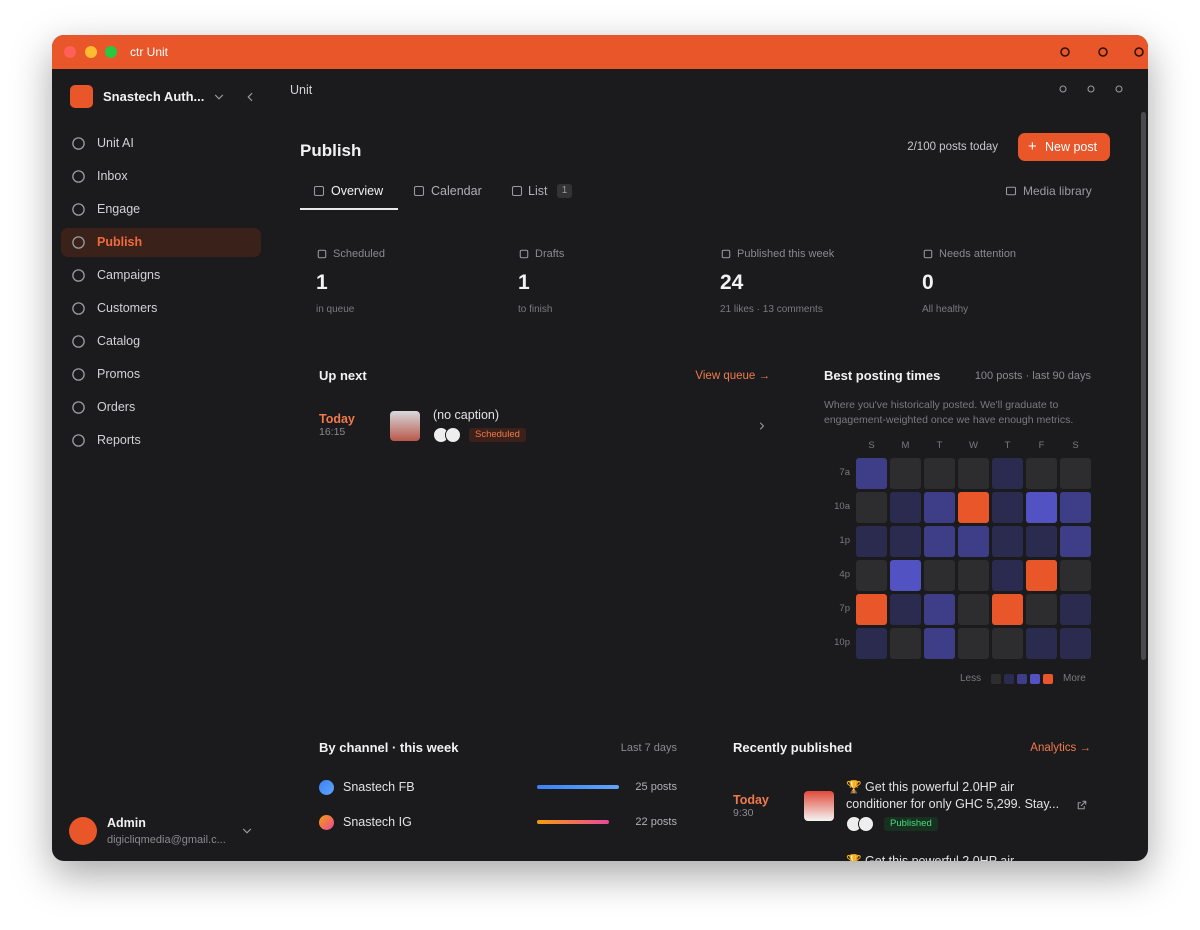 The width and height of the screenshot is (1200, 930). What do you see at coordinates (377, 822) in the screenshot?
I see `channel-name: Snastech IG` at bounding box center [377, 822].